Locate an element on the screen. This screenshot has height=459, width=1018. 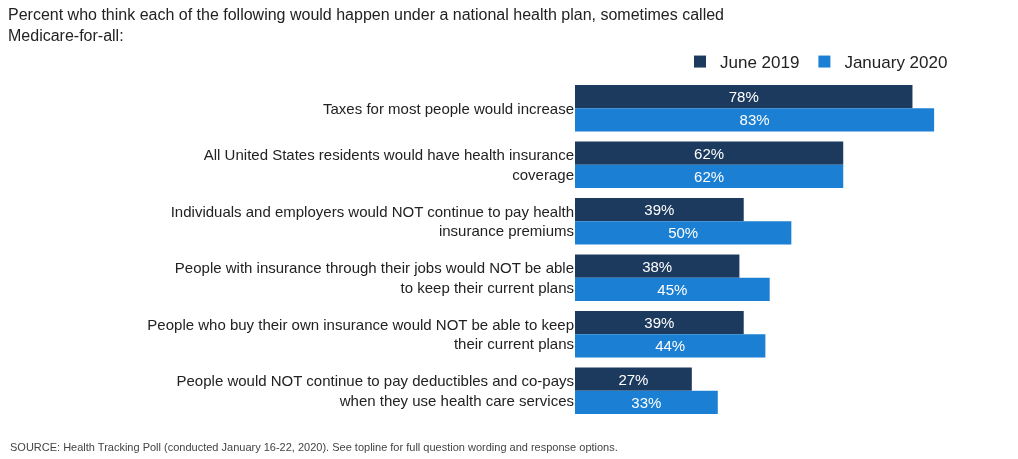
data-label: 50% is located at coordinates (683, 233).